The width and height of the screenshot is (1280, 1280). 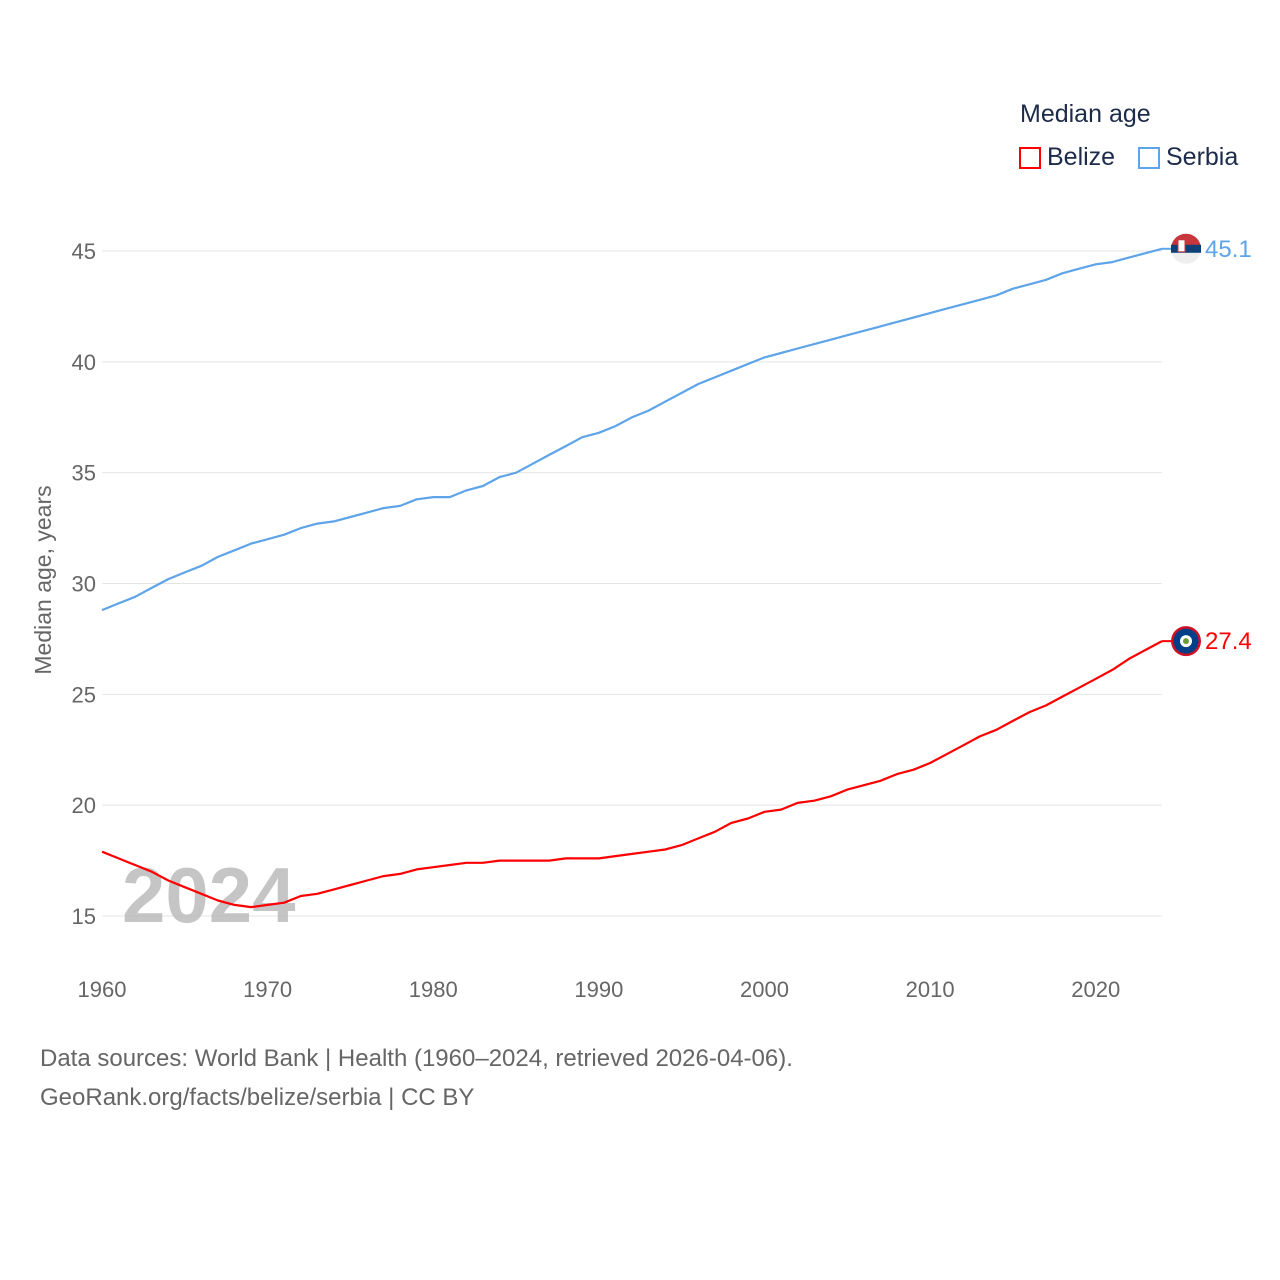 I want to click on x-tick-label: 2020, so click(x=1095, y=989).